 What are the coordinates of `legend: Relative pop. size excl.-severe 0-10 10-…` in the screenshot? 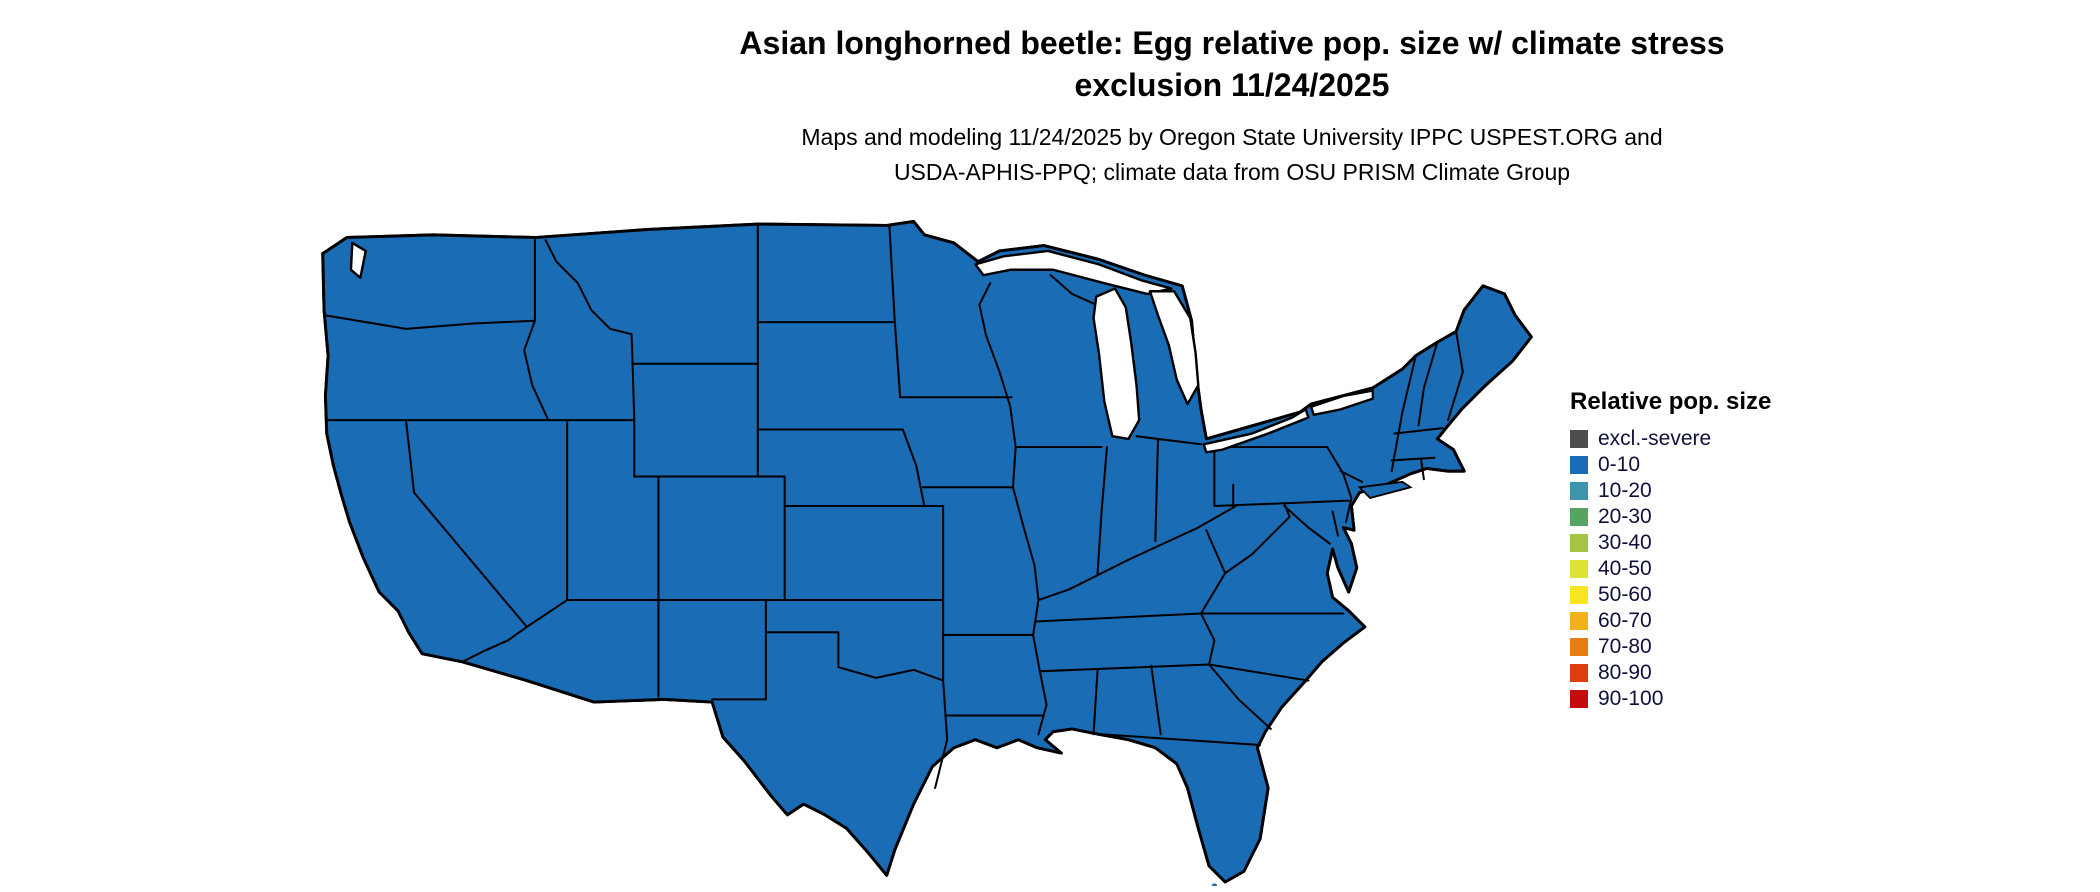 It's located at (1700, 550).